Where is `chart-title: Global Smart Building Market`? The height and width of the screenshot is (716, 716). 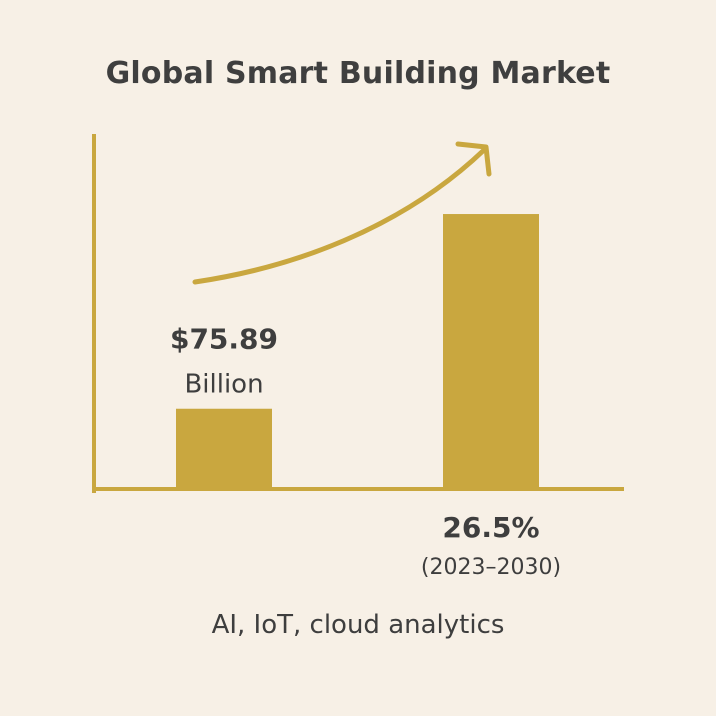 chart-title: Global Smart Building Market is located at coordinates (358, 73).